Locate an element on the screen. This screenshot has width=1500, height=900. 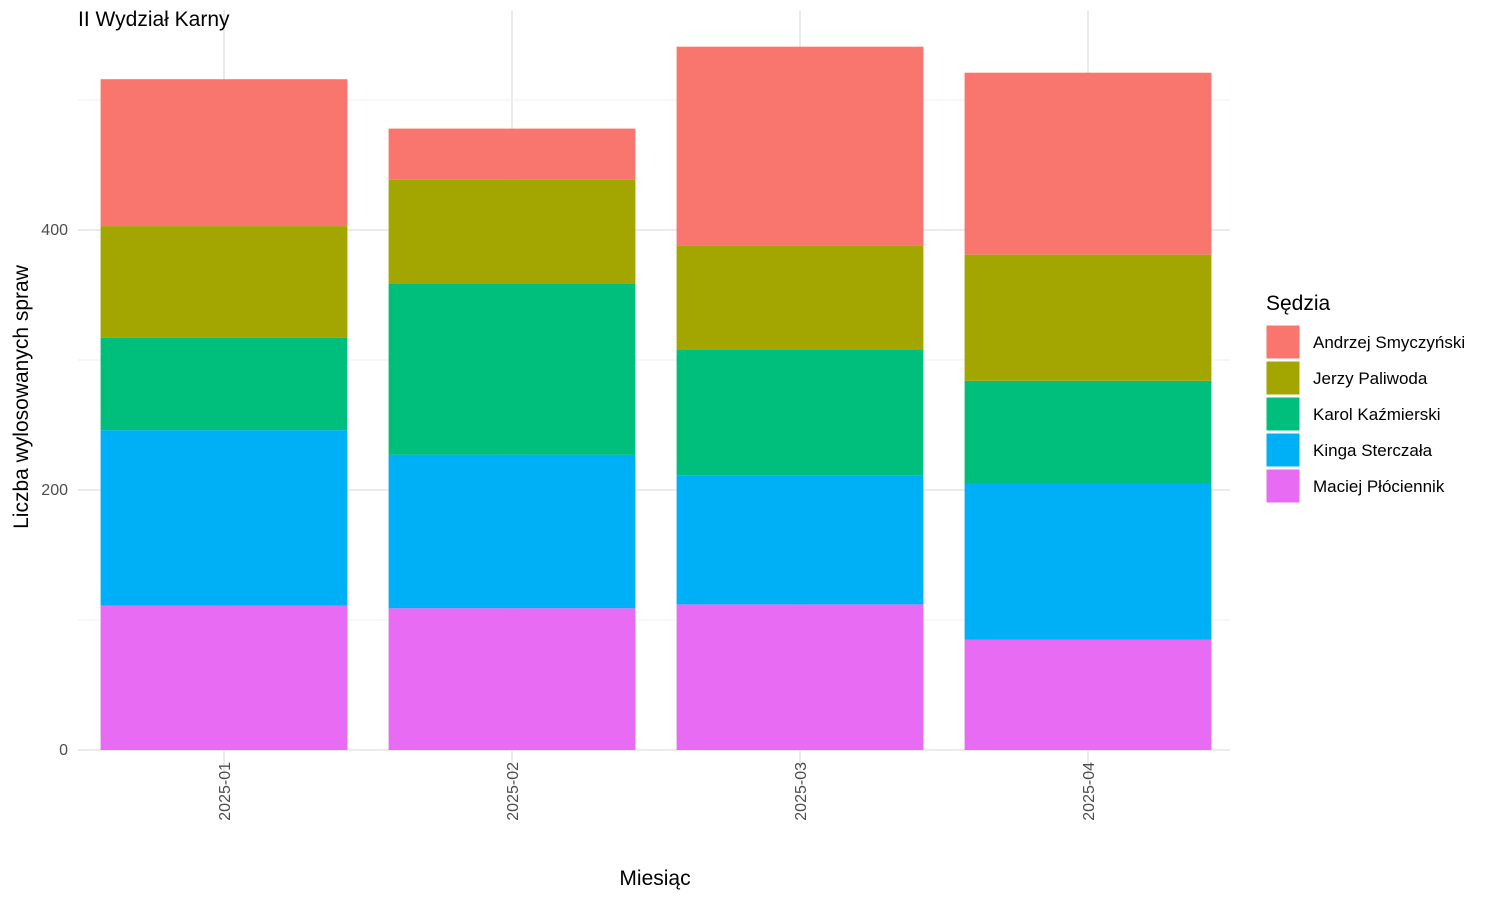
x-axis-title: Miesiąc is located at coordinates (654, 878).